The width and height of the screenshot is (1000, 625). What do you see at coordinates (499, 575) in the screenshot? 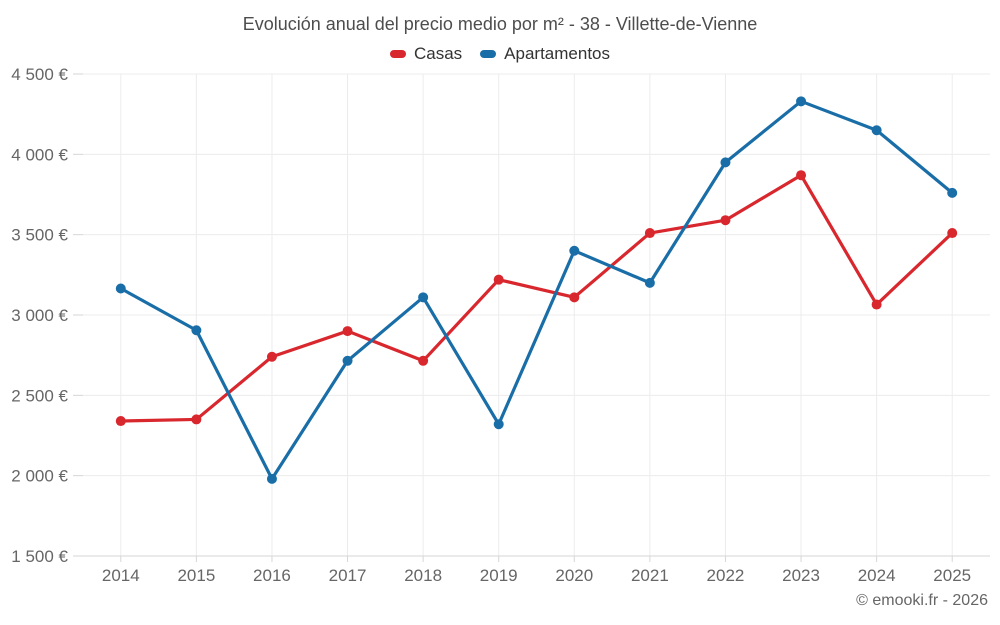
I see `x-axis-tick-label: 2019` at bounding box center [499, 575].